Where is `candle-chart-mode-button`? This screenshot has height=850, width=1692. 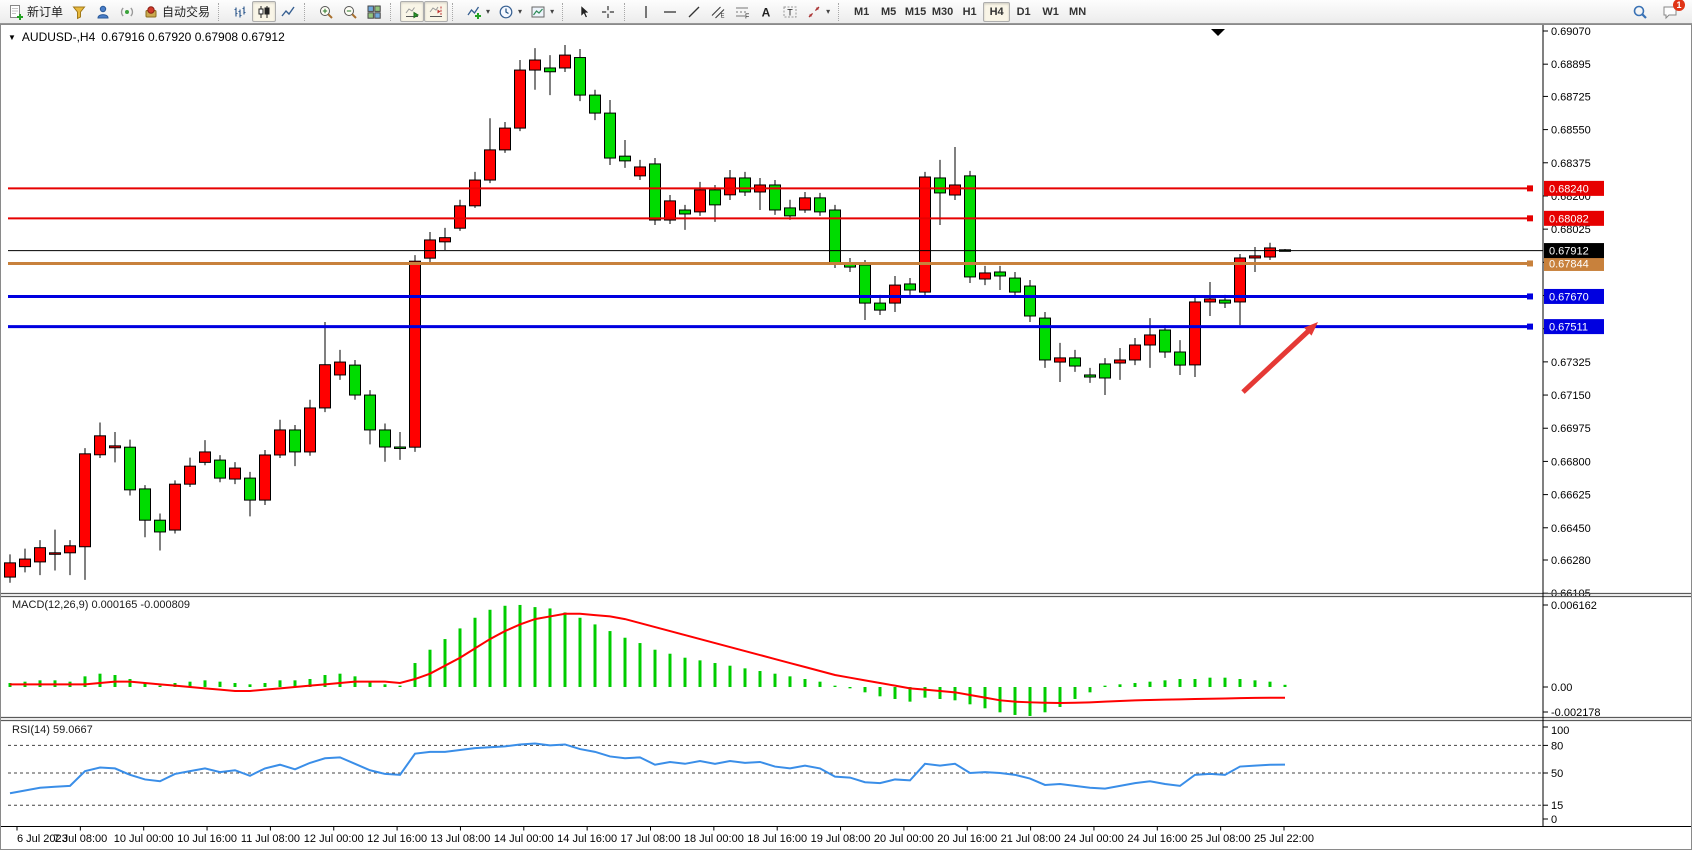 candle-chart-mode-button is located at coordinates (264, 11).